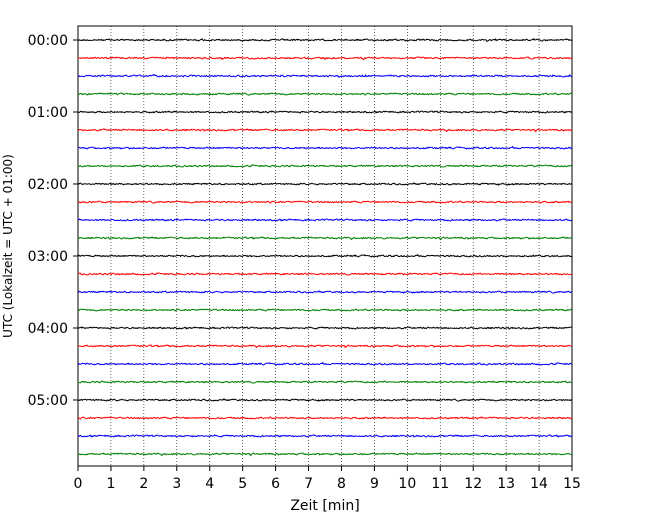 The image size is (650, 520). Describe the element at coordinates (78, 484) in the screenshot. I see `x-tick-label-0: 0` at that location.